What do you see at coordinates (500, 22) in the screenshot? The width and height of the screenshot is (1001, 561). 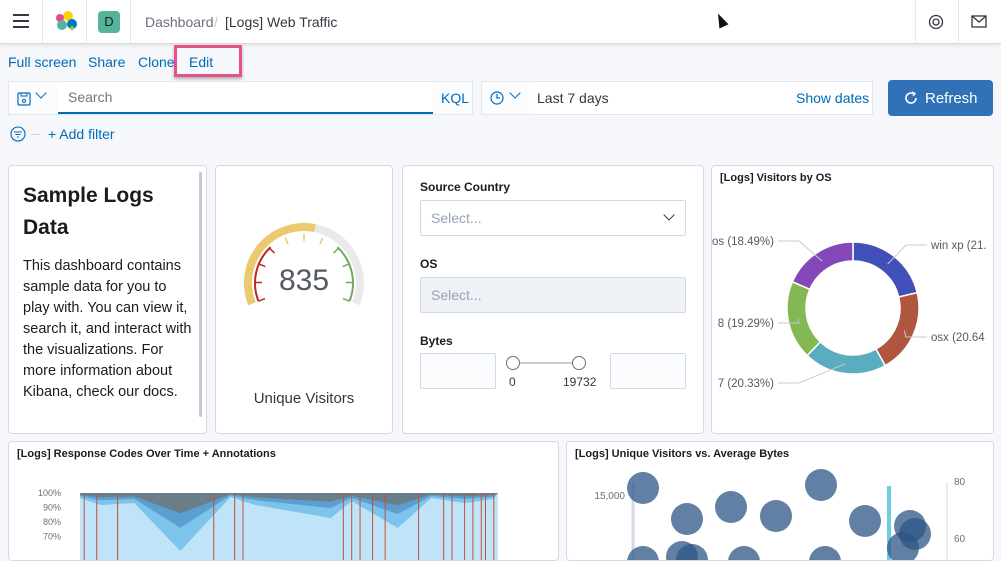 I see `top-header: D Dashboard / [Logs] Web Traffic` at bounding box center [500, 22].